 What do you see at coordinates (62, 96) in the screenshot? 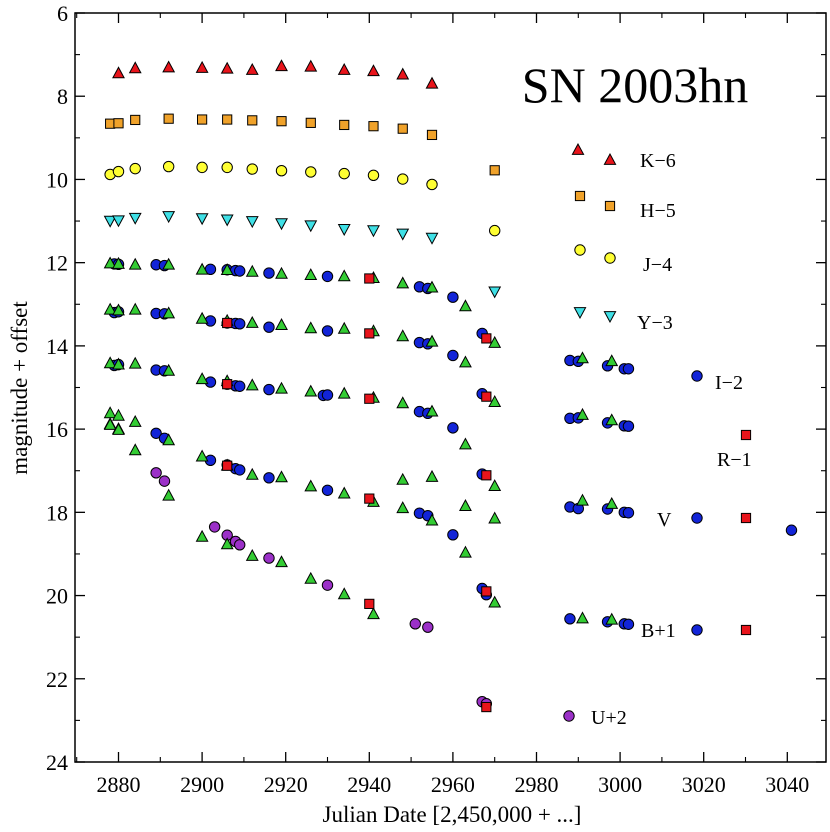
I see `y-tick-label: 8` at bounding box center [62, 96].